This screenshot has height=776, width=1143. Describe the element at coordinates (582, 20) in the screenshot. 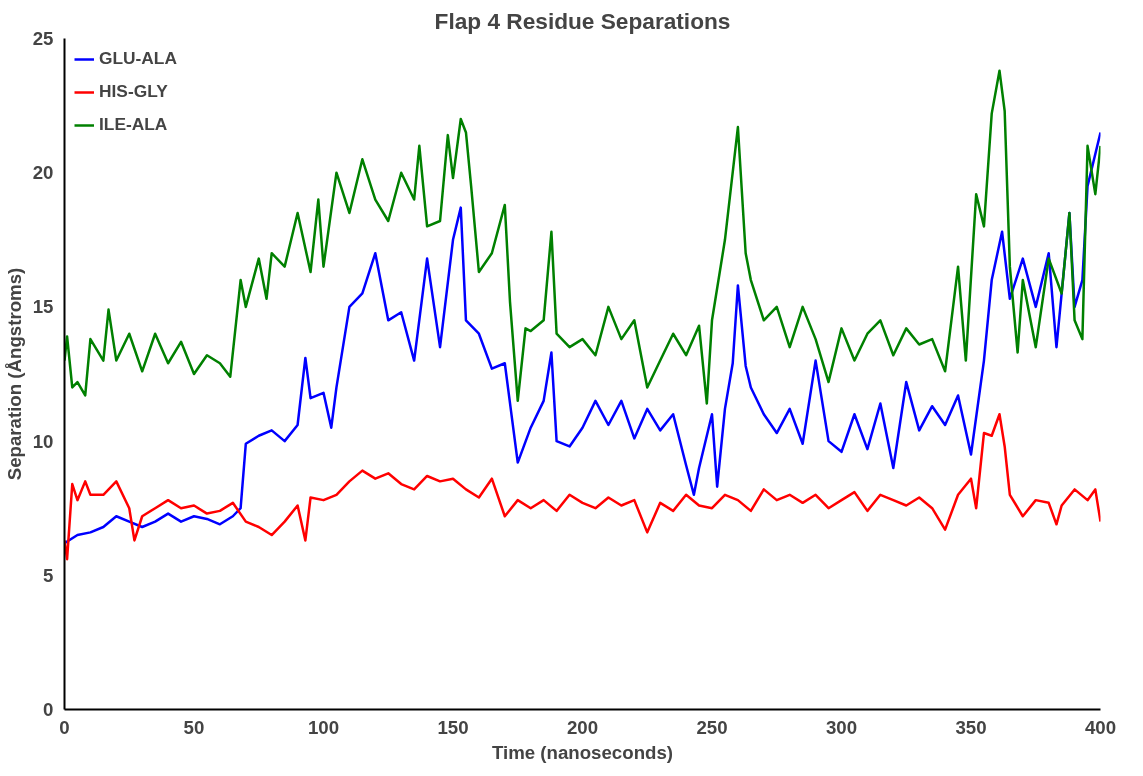

I see `chart-title: Flap 4 Residue Separations` at that location.